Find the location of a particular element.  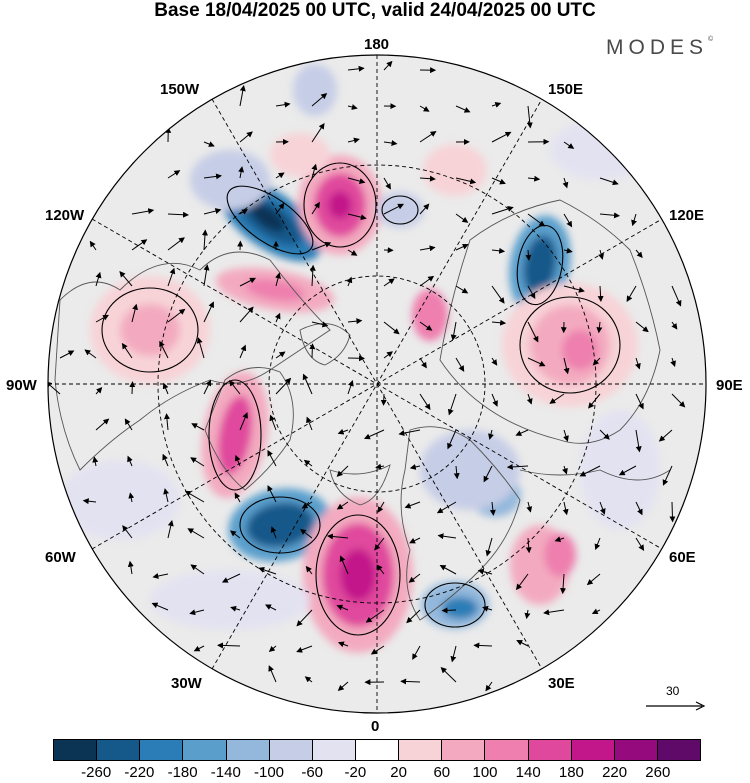

lon-label-150e: 150E is located at coordinates (566, 89).